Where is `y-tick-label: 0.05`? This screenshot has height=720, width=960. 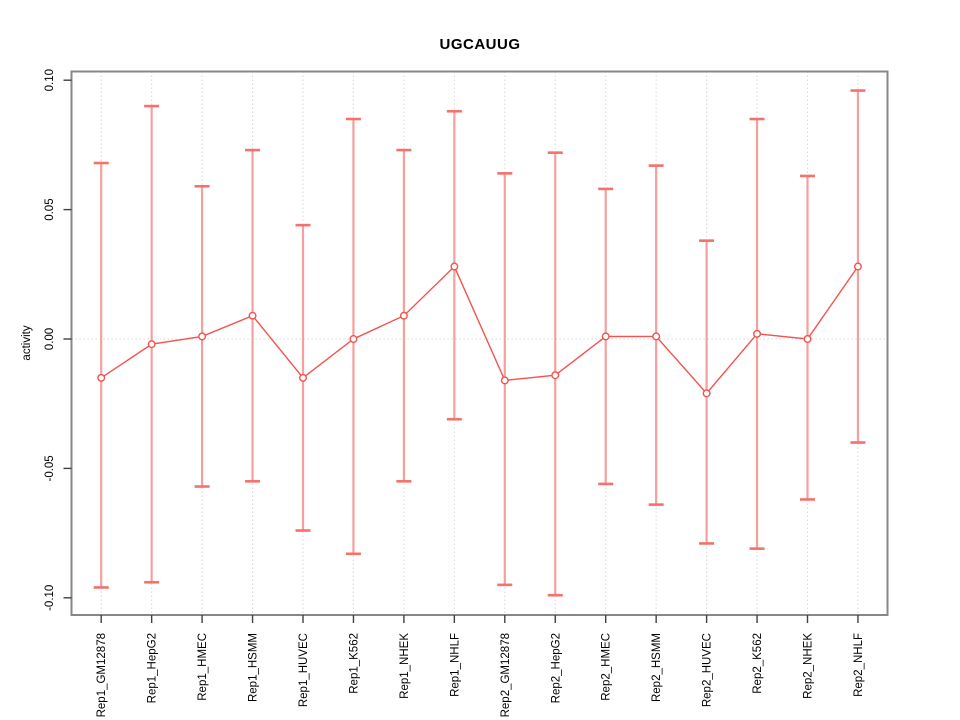
y-tick-label: 0.05 is located at coordinates (50, 209).